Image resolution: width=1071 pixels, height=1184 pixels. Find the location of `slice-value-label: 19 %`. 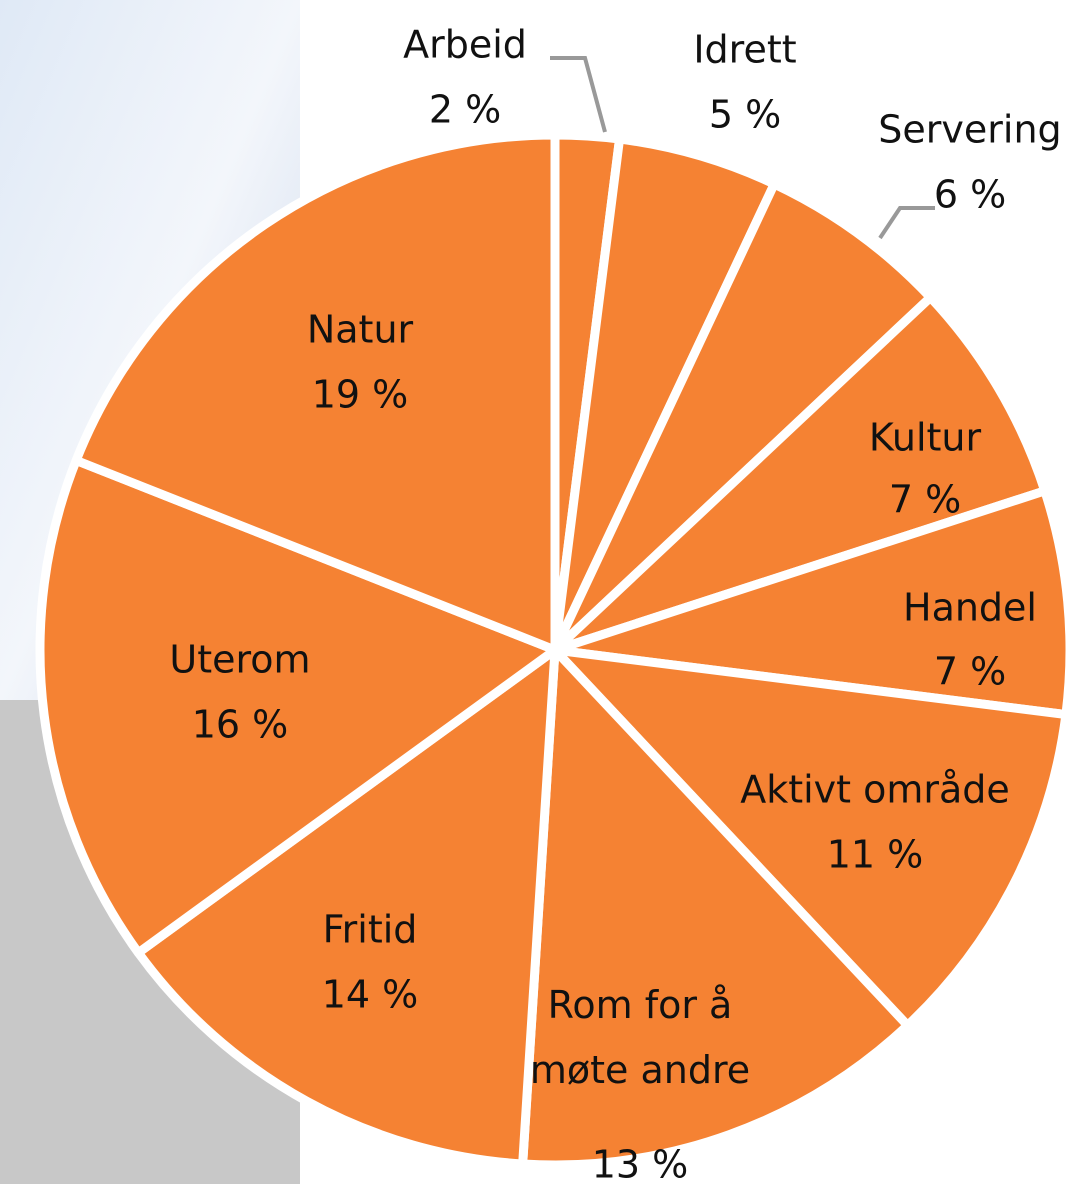

slice-value-label: 19 % is located at coordinates (360, 394).